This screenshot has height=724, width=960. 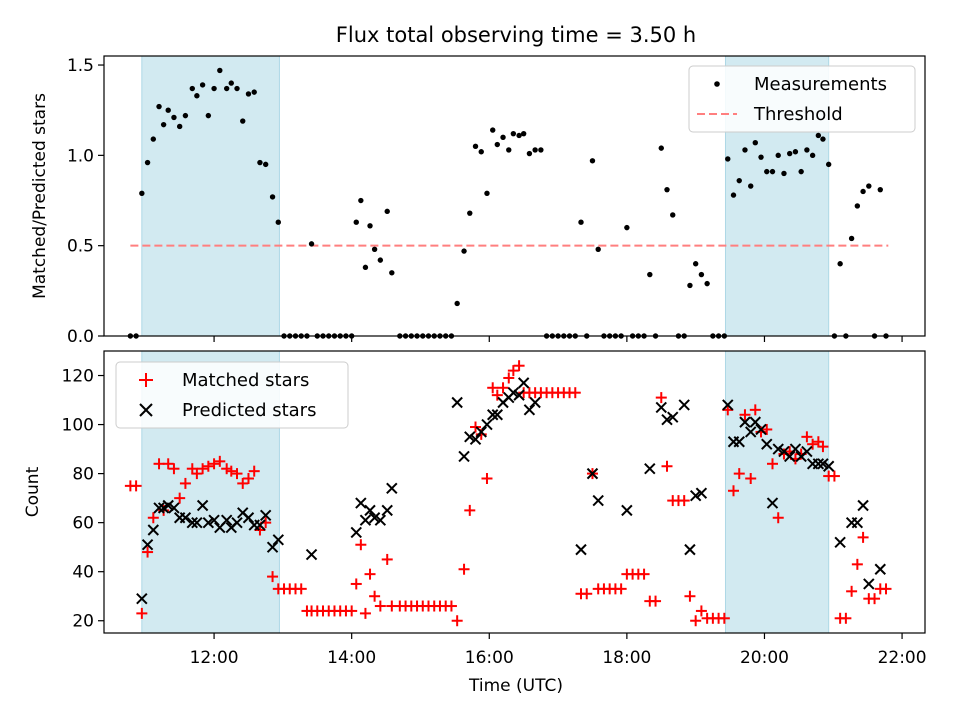 What do you see at coordinates (558, 339) in the screenshot?
I see `top-x-ticks` at bounding box center [558, 339].